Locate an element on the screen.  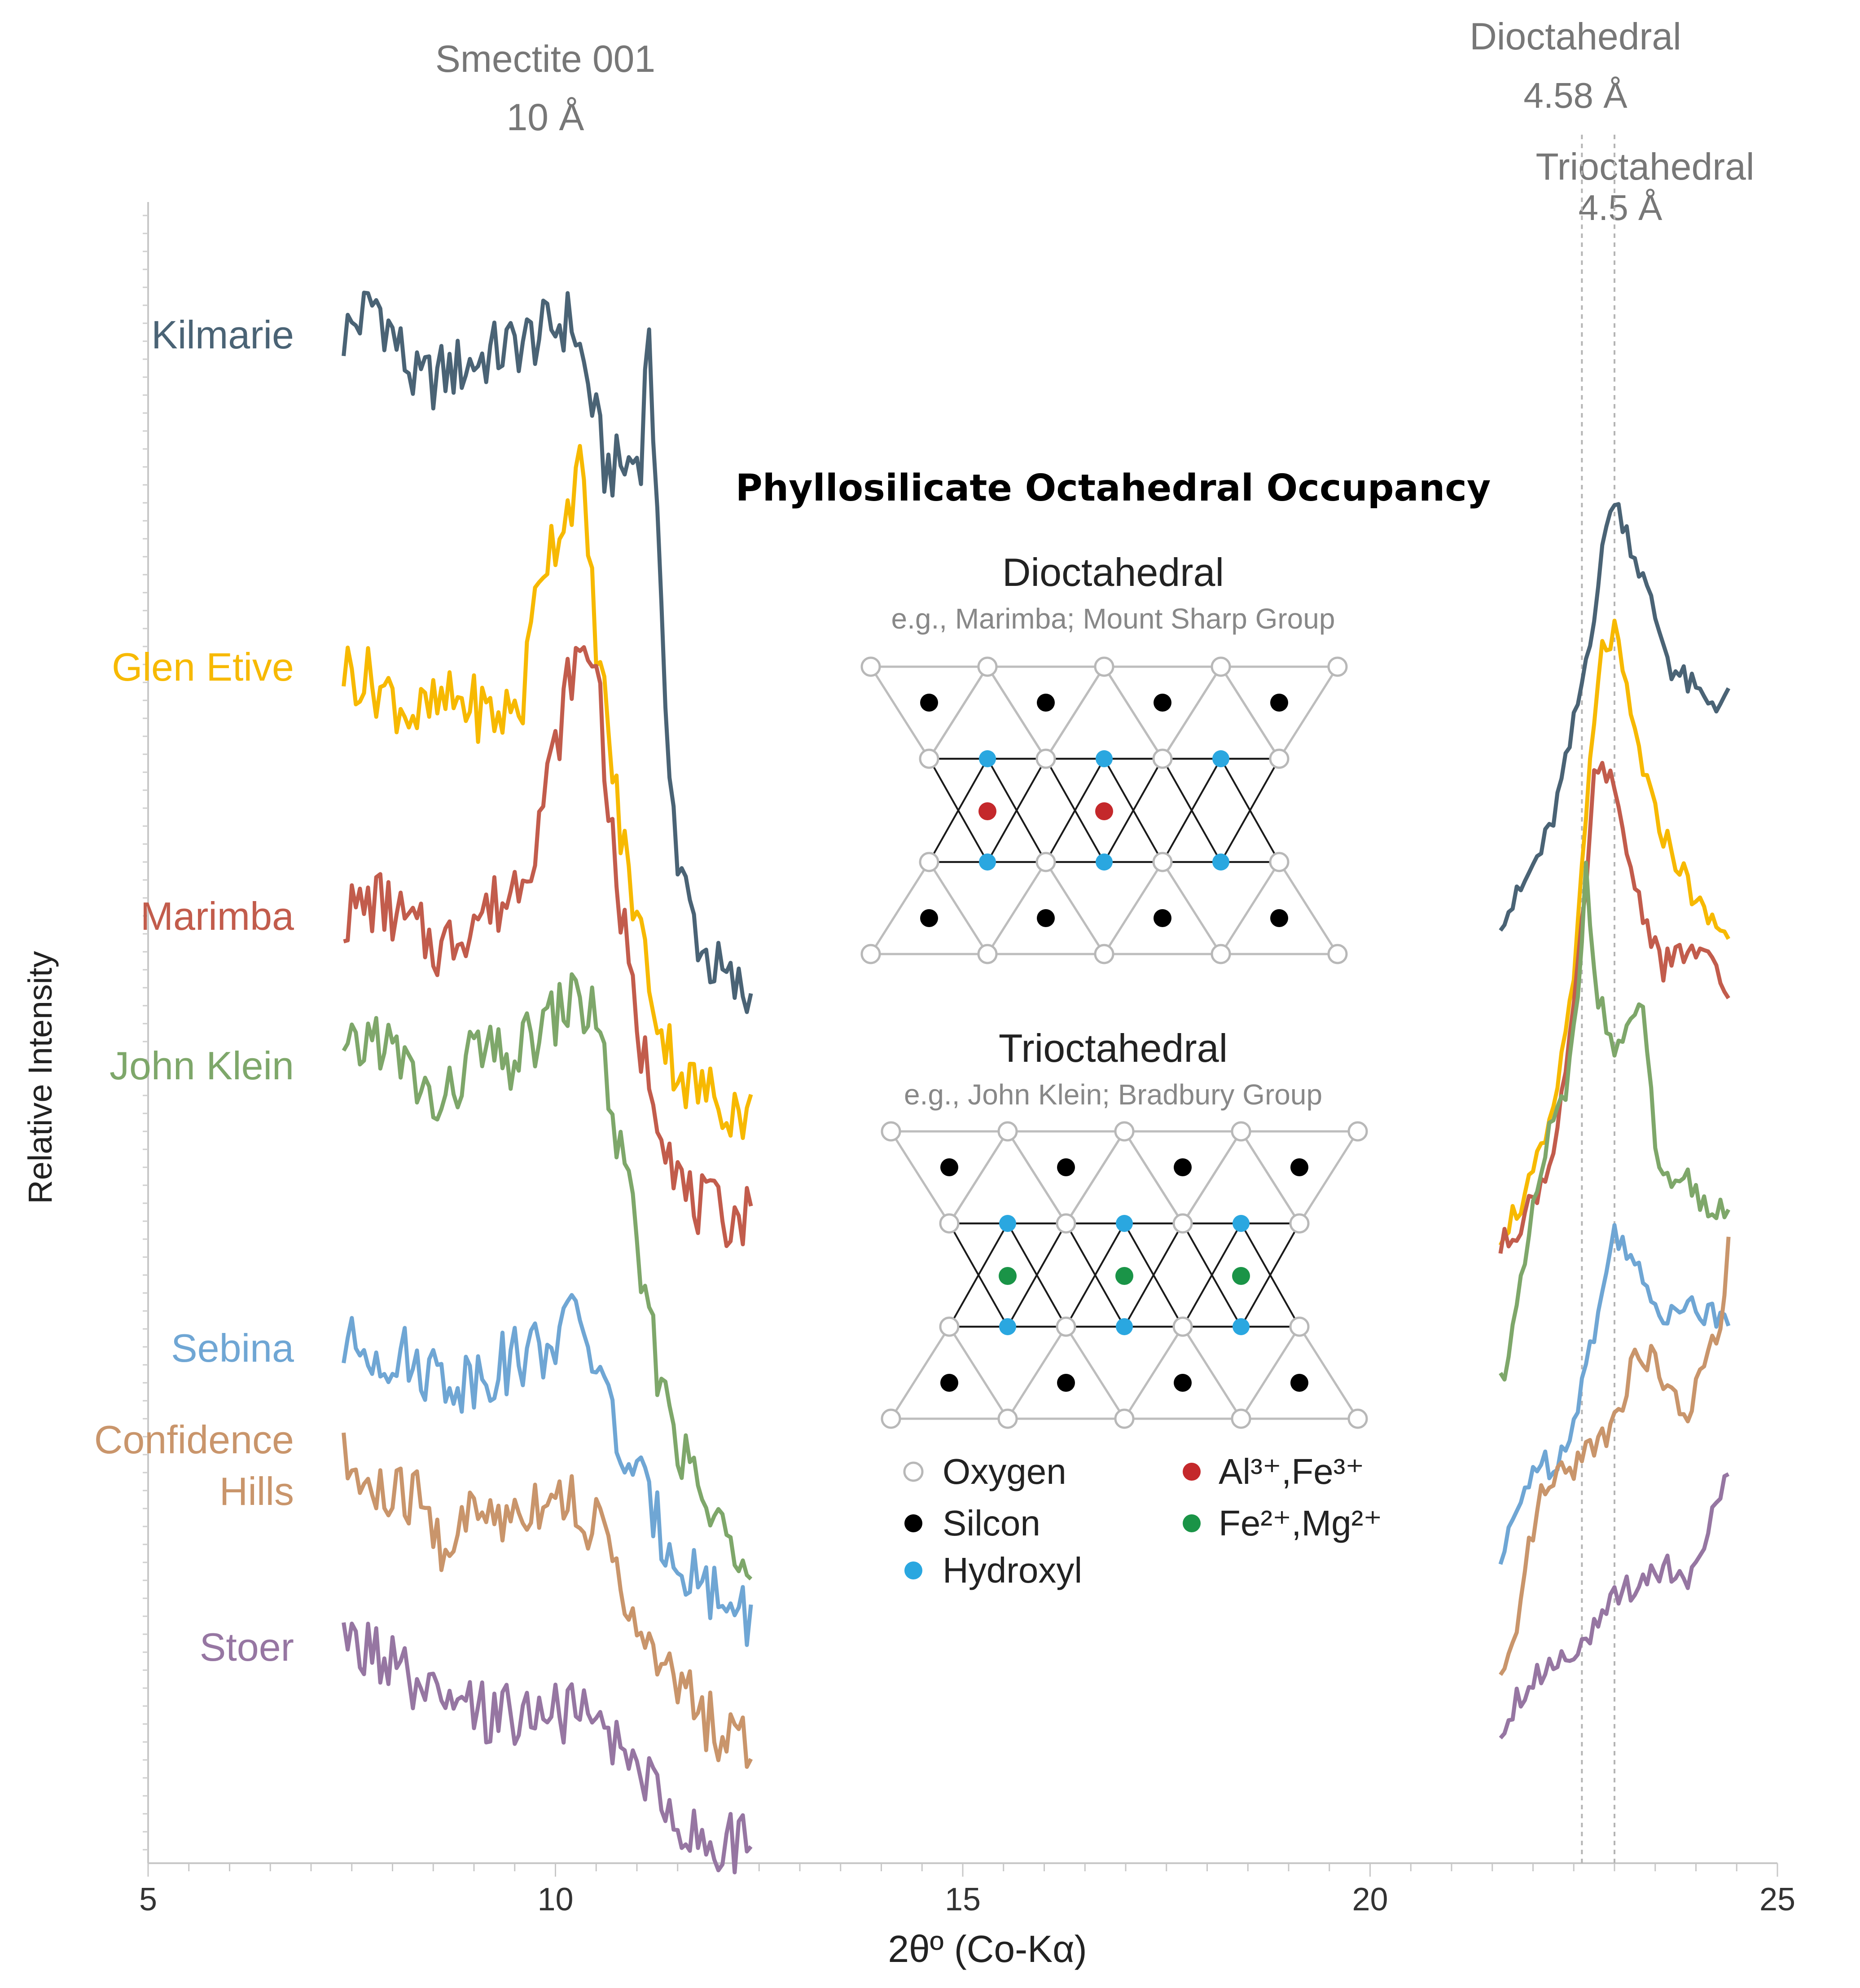
trace-marimba-high-angle is located at coordinates (1614, 1007).